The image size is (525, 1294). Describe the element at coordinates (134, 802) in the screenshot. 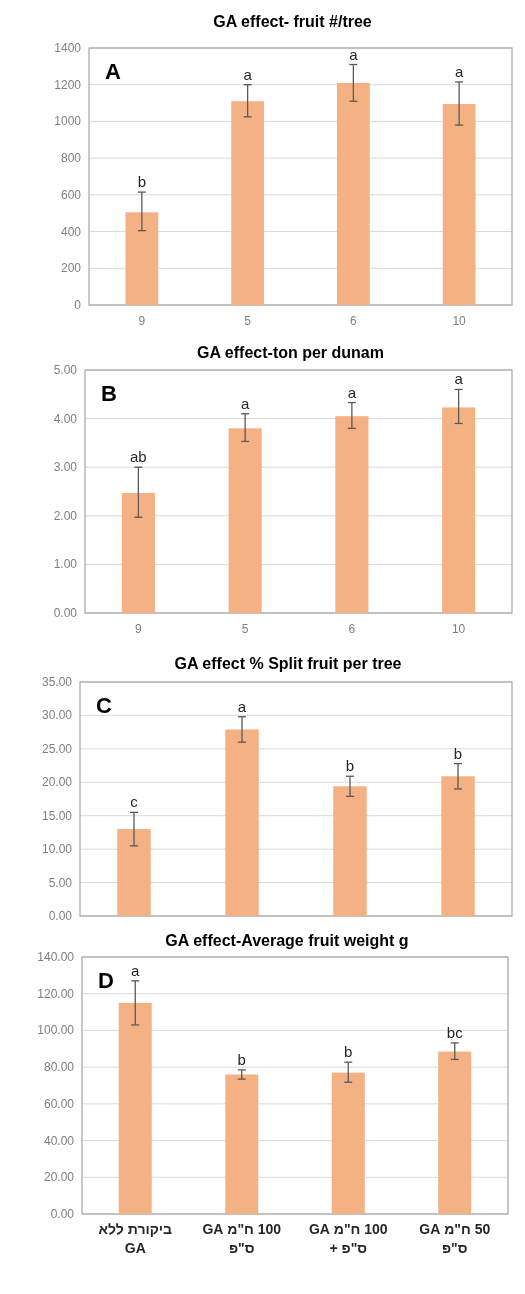

I see `data-label: c` at that location.